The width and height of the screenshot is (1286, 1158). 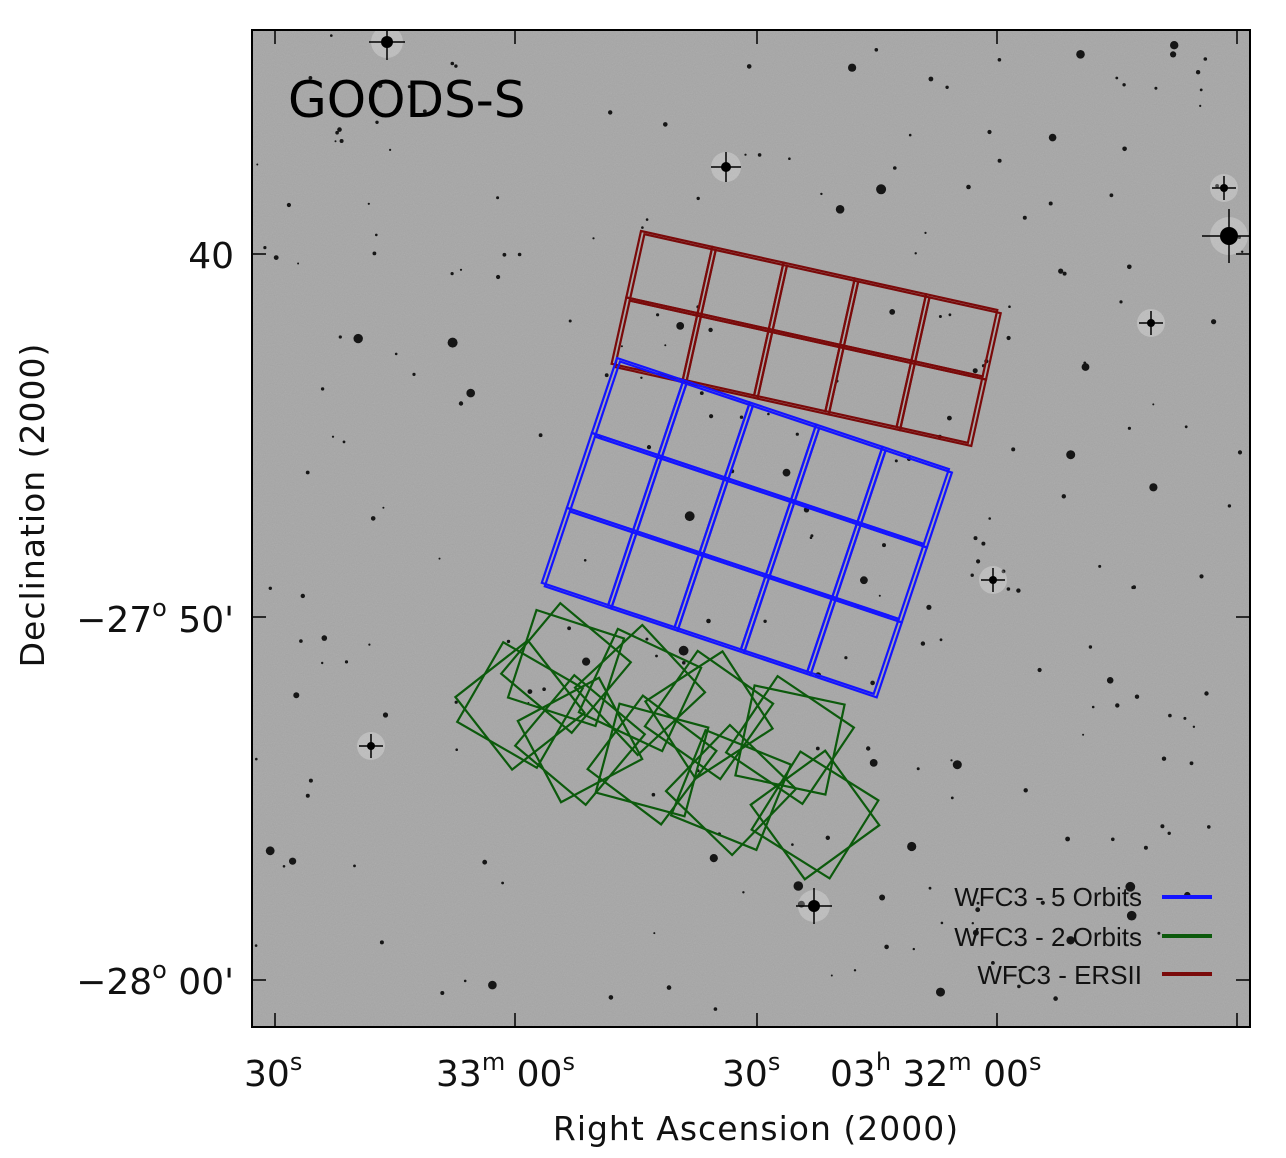 What do you see at coordinates (155, 617) in the screenshot?
I see `y-tick-label-m27: −27o 50'` at bounding box center [155, 617].